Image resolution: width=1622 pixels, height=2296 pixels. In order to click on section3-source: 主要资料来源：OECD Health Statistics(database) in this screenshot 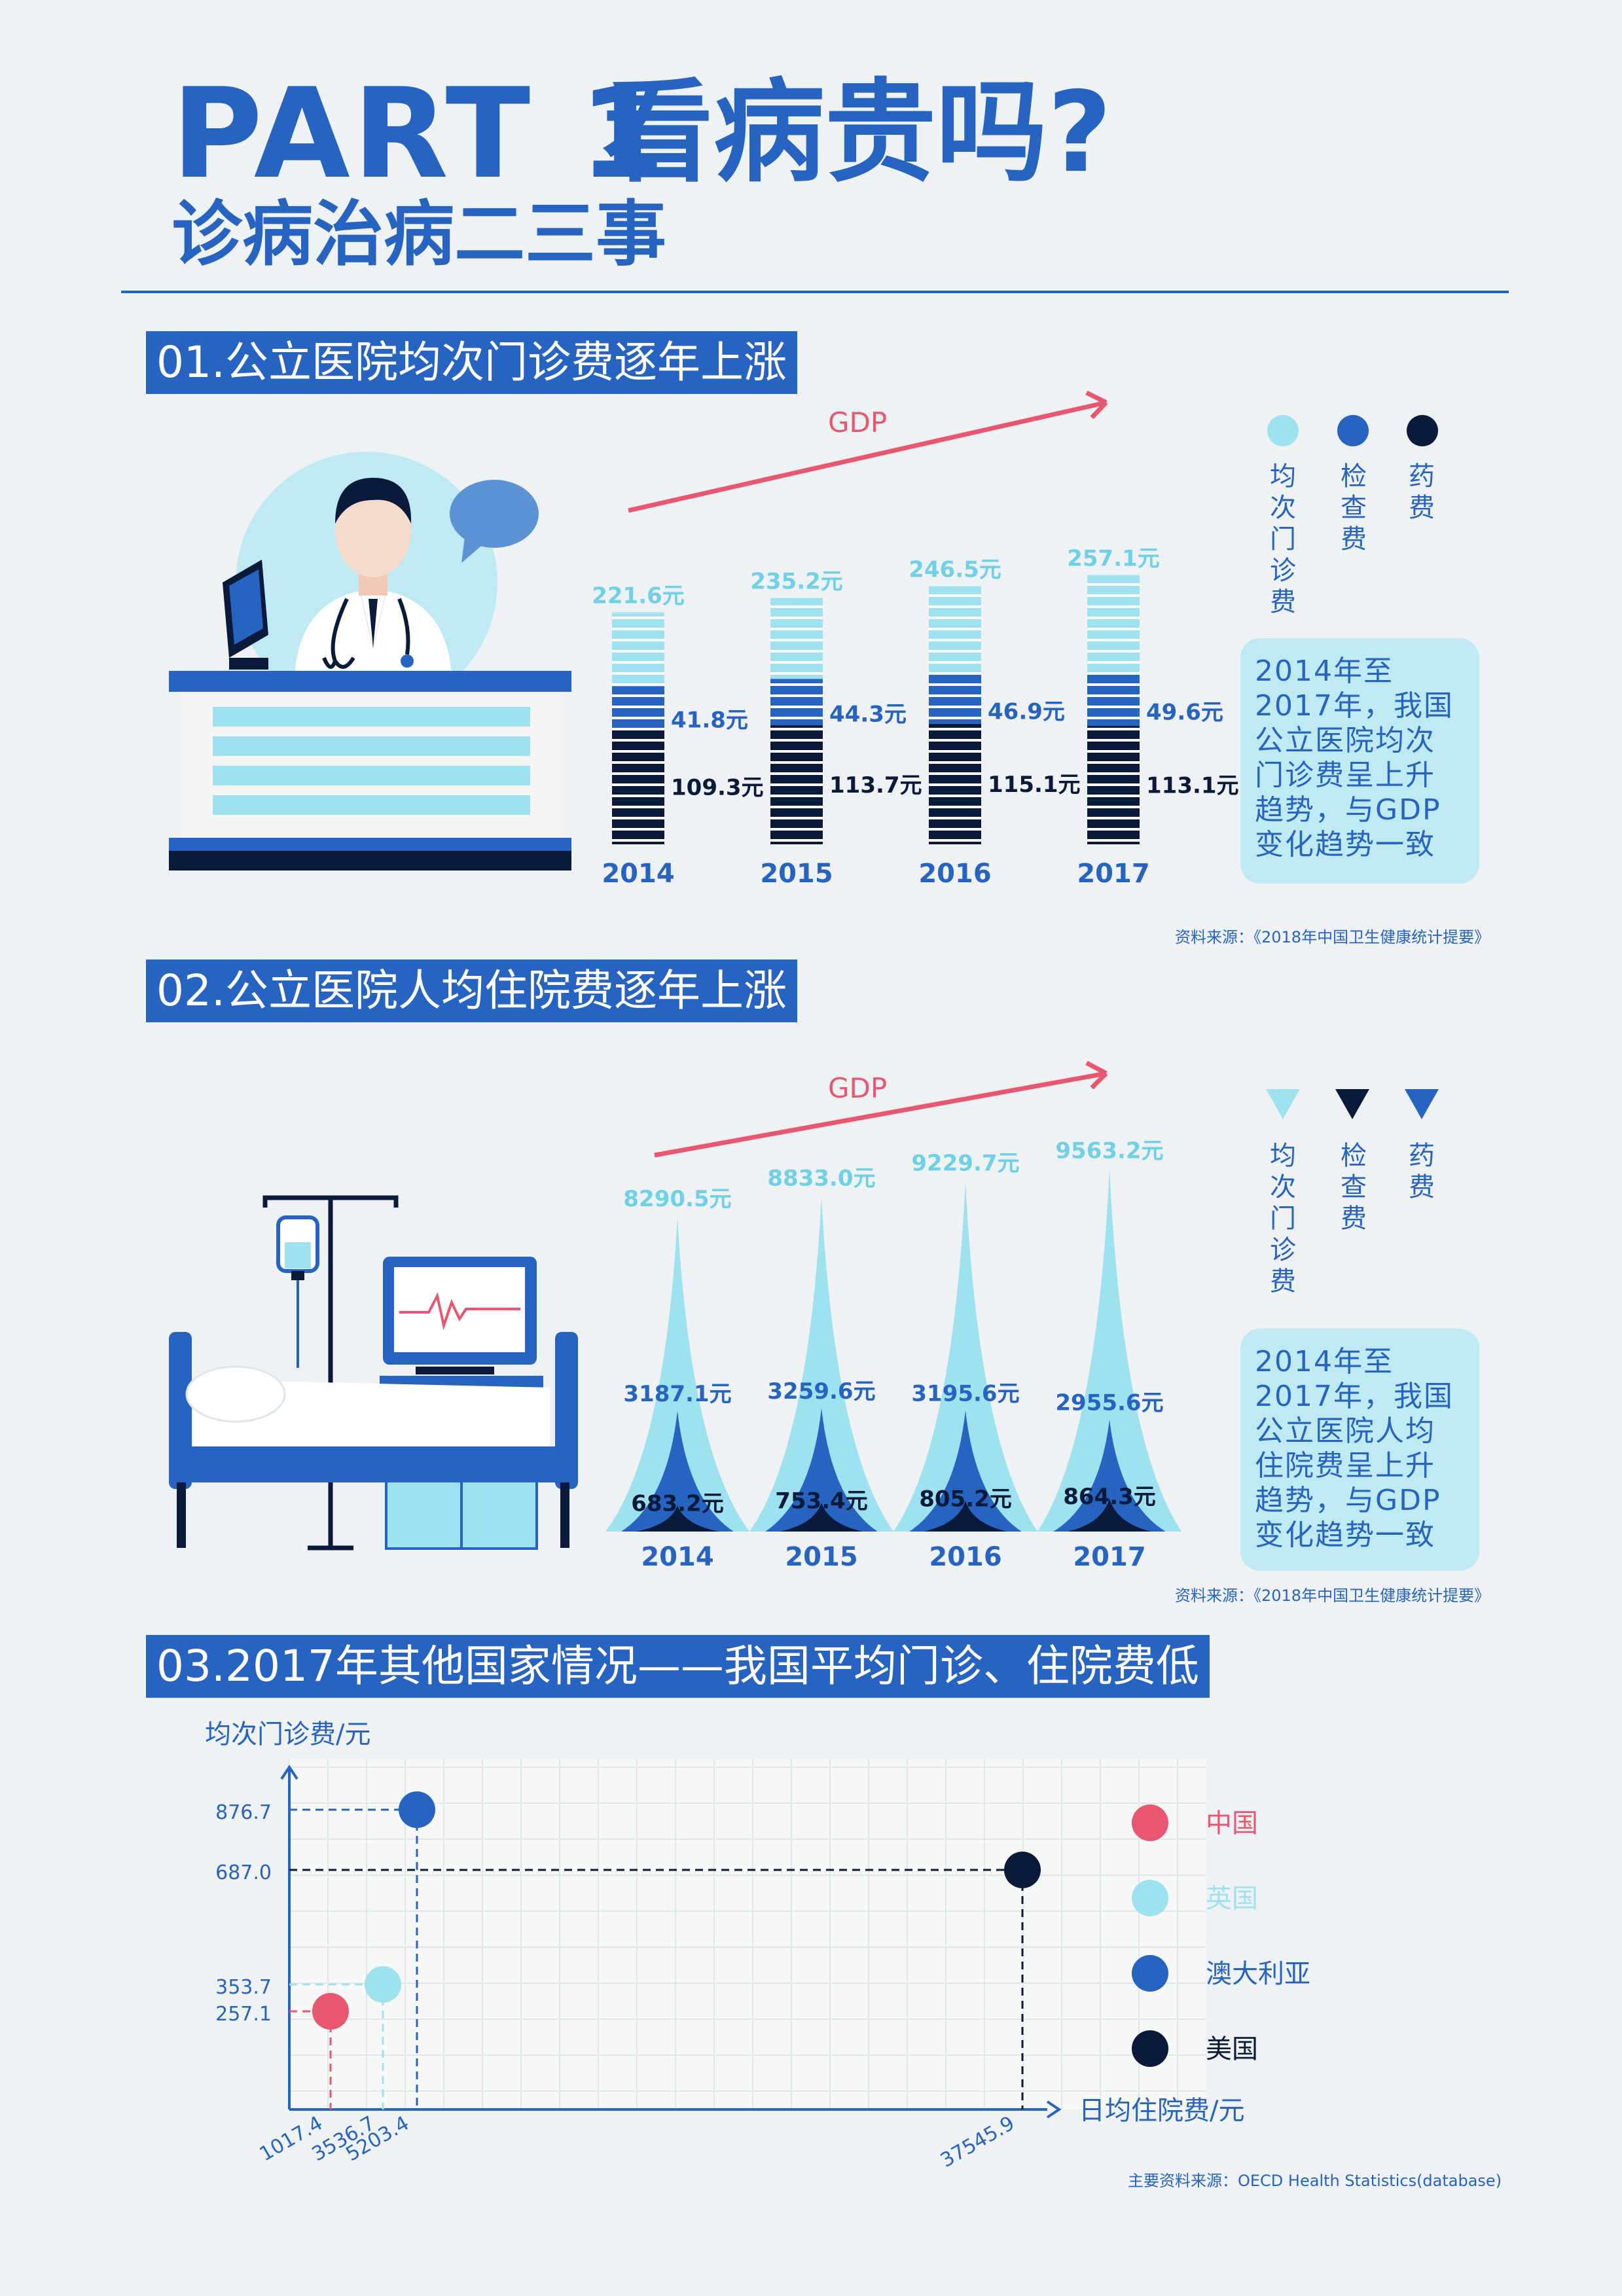, I will do `click(1315, 2181)`.